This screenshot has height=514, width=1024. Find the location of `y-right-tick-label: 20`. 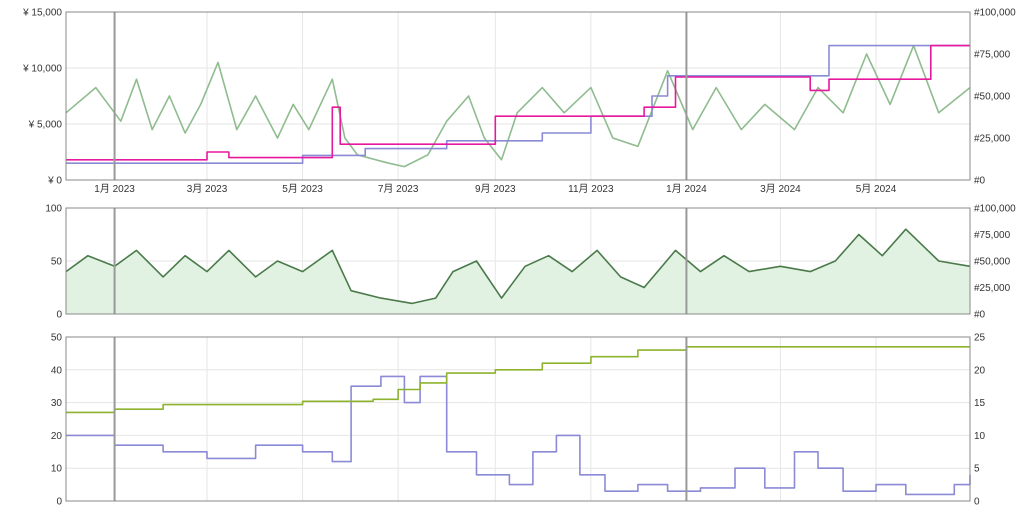

y-right-tick-label: 20 is located at coordinates (980, 370).